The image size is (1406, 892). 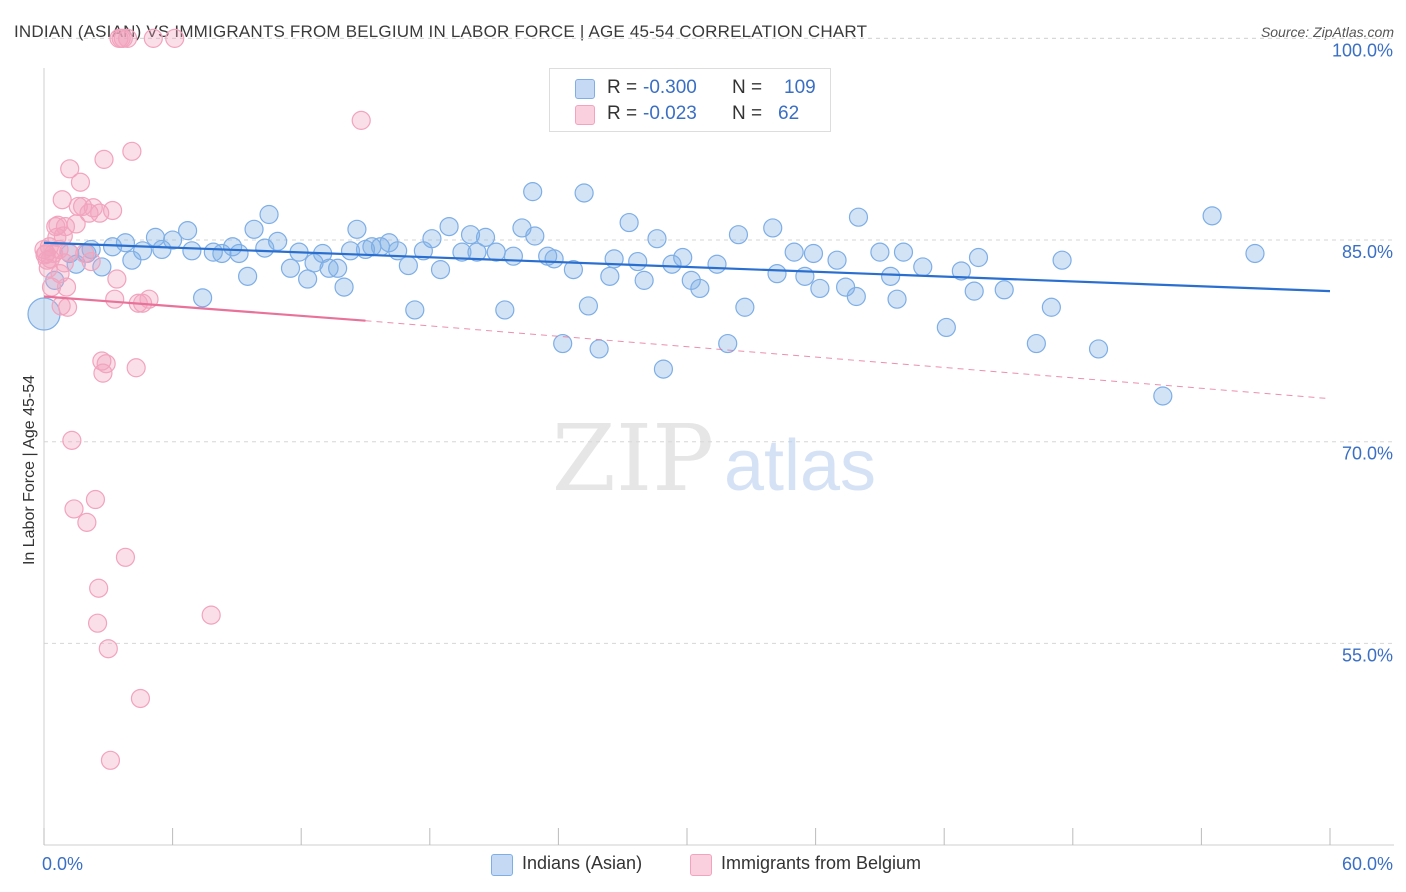 I want to click on trend-line-belgium, so click(x=204, y=308).